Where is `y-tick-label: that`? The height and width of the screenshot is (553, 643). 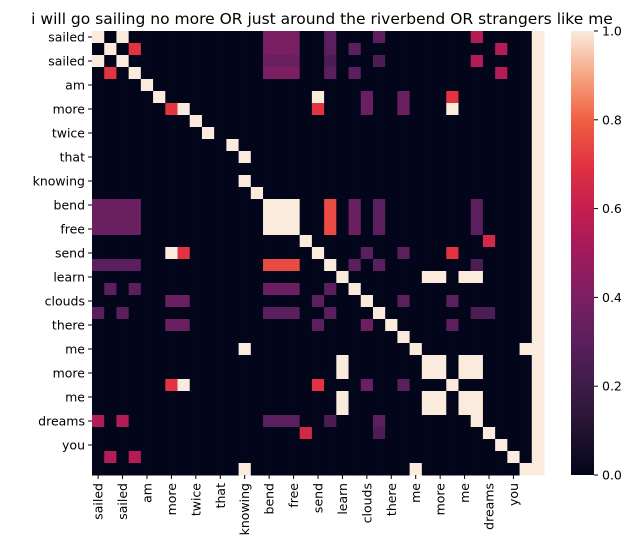 y-tick-label: that is located at coordinates (72, 157).